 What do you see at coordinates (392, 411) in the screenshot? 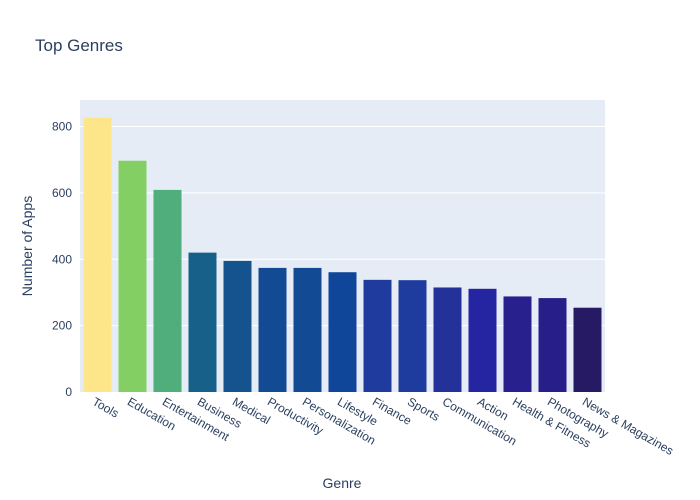
I see `x-tick-label: Finance` at bounding box center [392, 411].